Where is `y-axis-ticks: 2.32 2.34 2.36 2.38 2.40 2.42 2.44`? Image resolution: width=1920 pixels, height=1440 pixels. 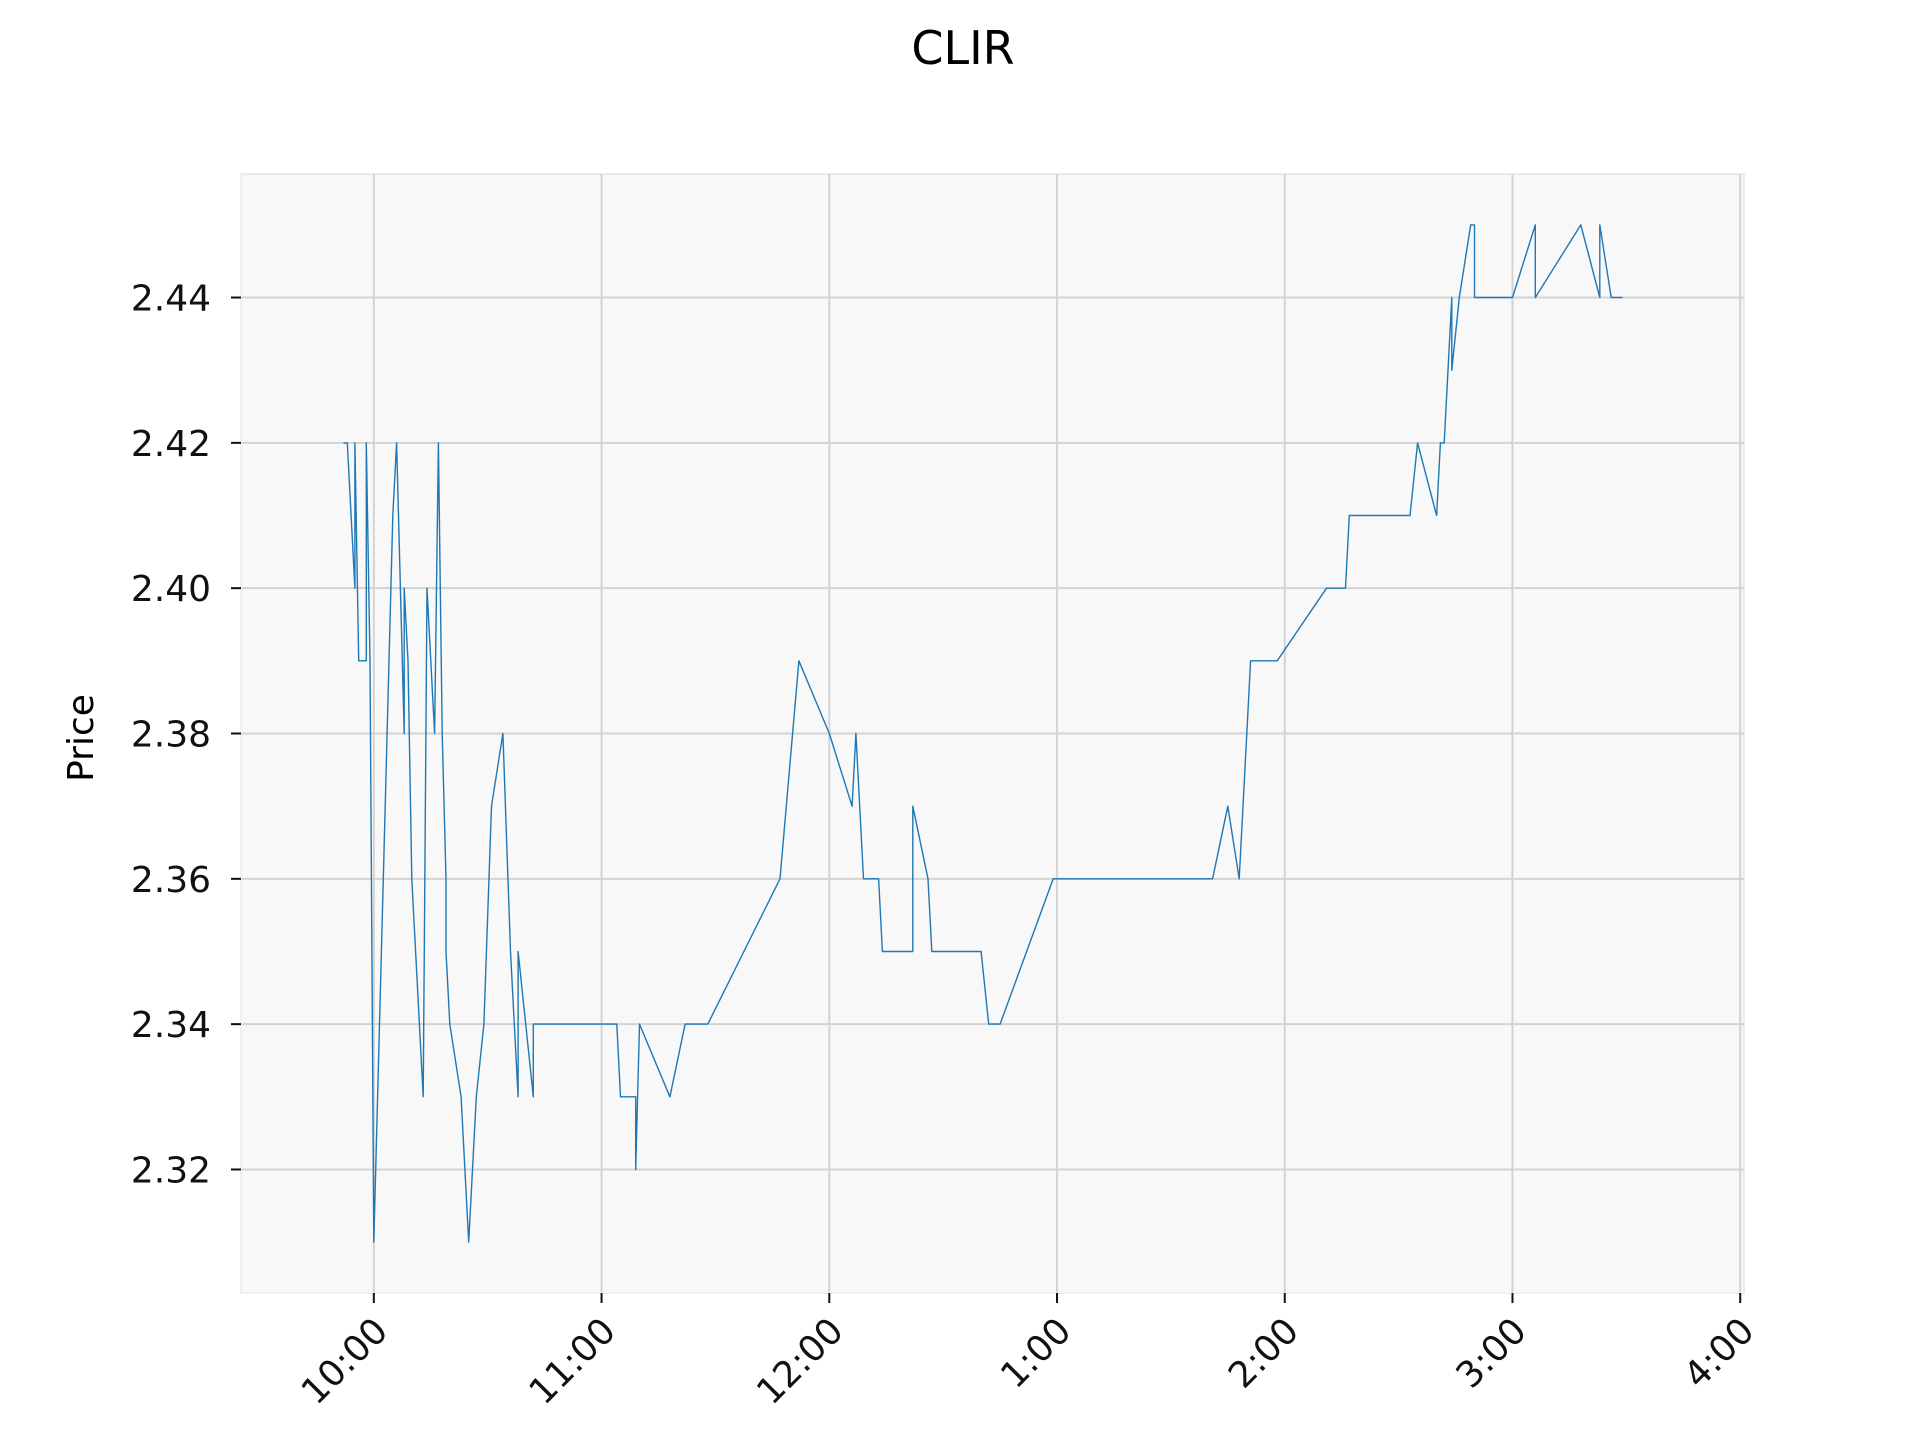
y-axis-ticks: 2.32 2.34 2.36 2.38 2.40 2.42 2.44 is located at coordinates (186, 735).